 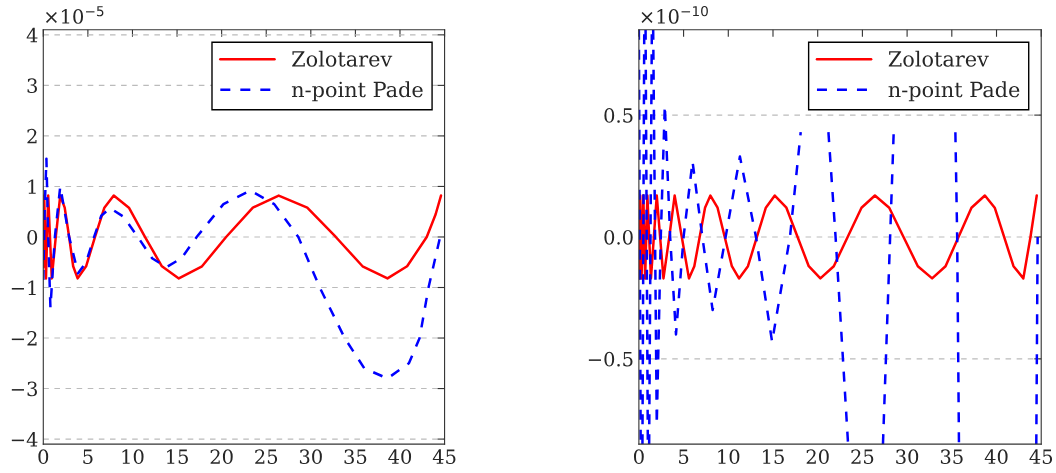 I want to click on y-tick-label: −2, so click(x=24, y=338).